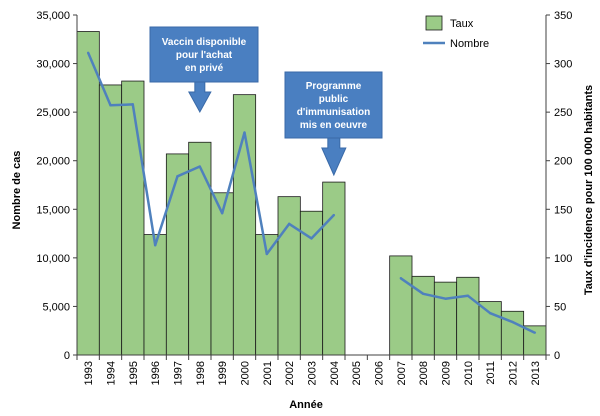 The image size is (600, 416). Describe the element at coordinates (563, 113) in the screenshot. I see `right-tick-label: 250` at that location.